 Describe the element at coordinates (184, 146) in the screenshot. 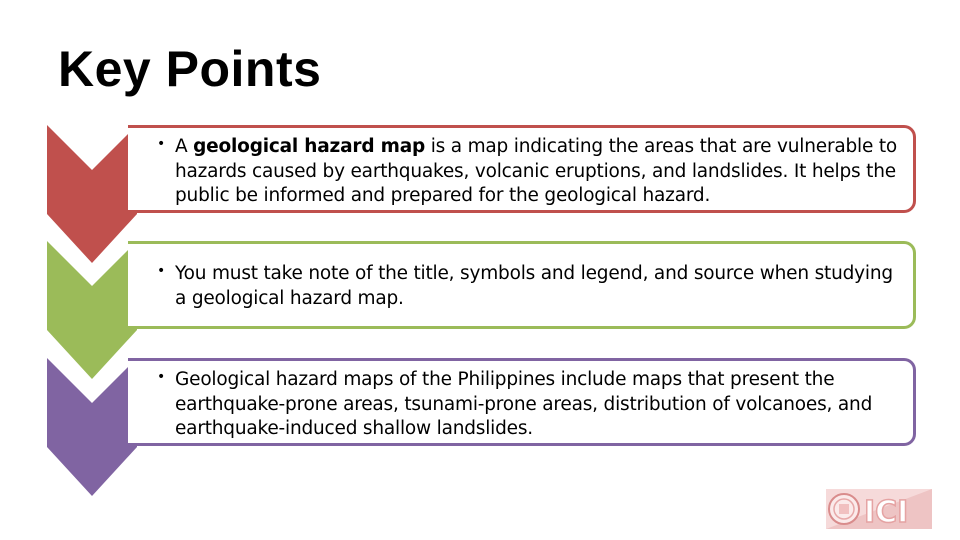

I see `key-point-1-text-a: A` at that location.